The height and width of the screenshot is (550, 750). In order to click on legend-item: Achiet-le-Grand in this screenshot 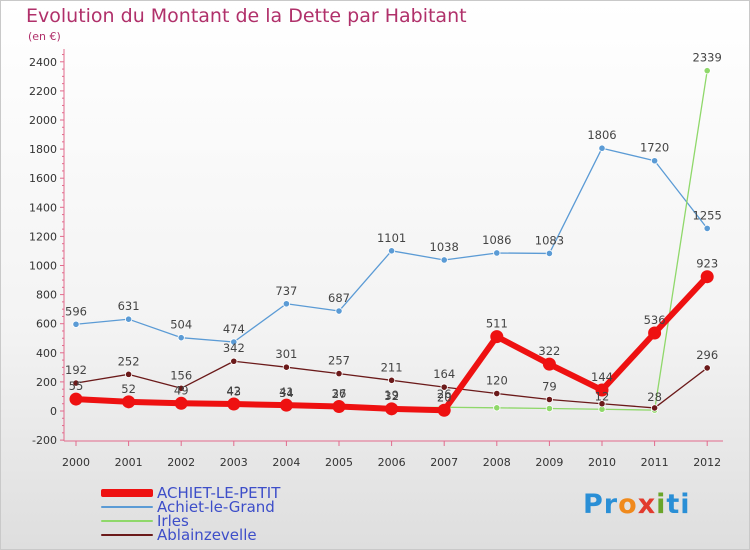, I will do `click(188, 507)`.